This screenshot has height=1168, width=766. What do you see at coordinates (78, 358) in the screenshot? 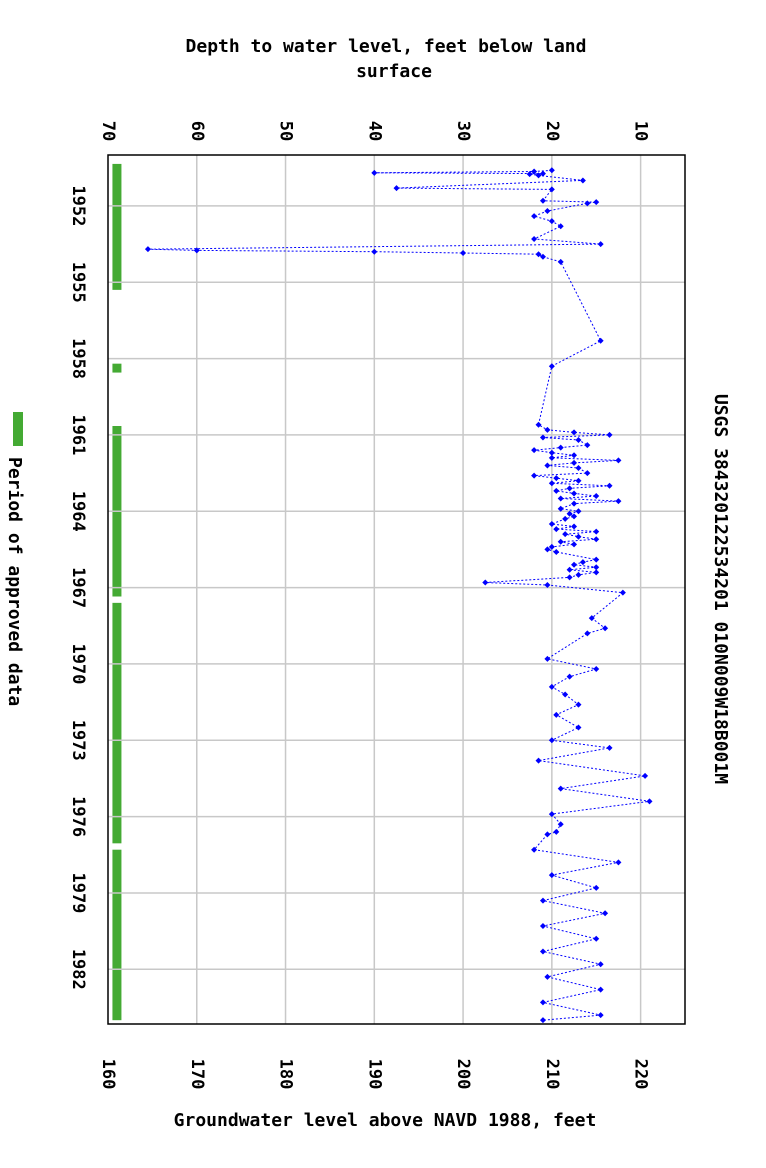
I see `year-tick-label: 1958` at bounding box center [78, 358].